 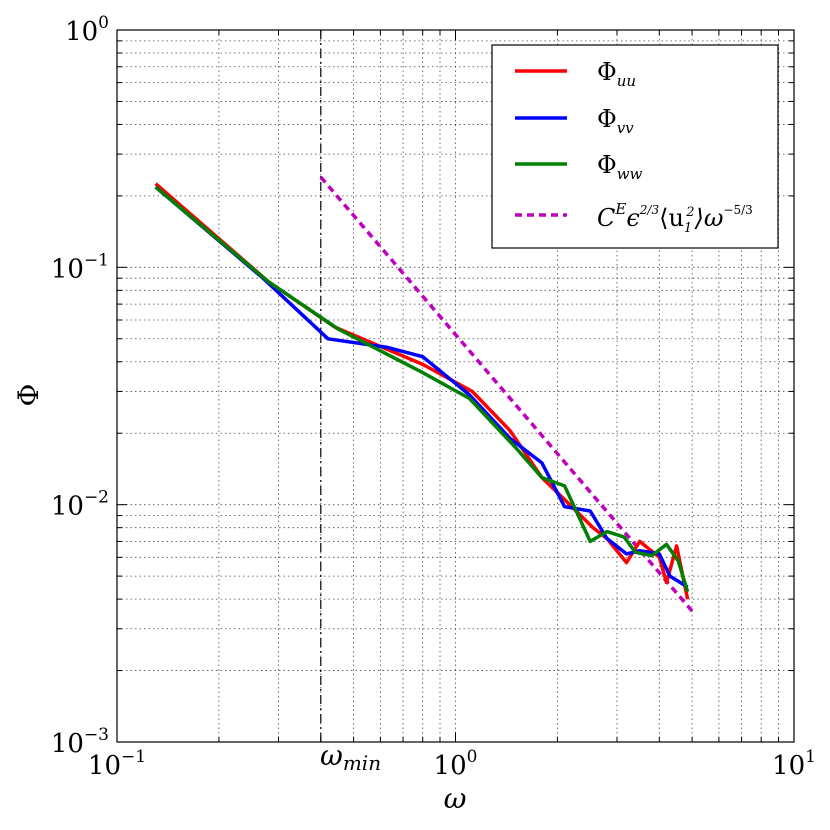 I want to click on y-axis-title: Φ, so click(x=28, y=395).